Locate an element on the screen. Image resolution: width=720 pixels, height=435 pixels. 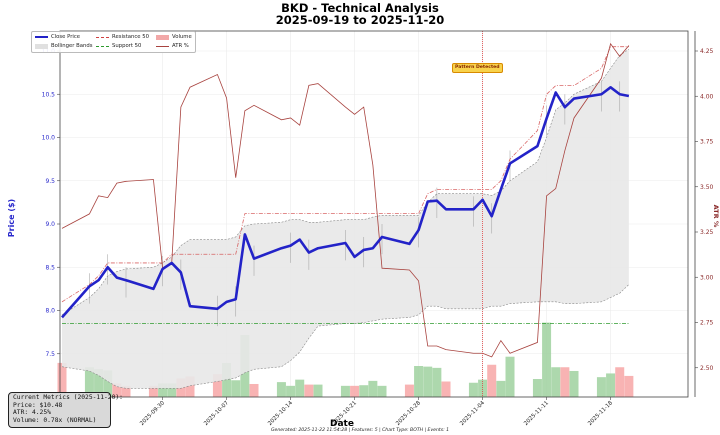
atr-tick-label: 2.75 is located at coordinates (707, 323).